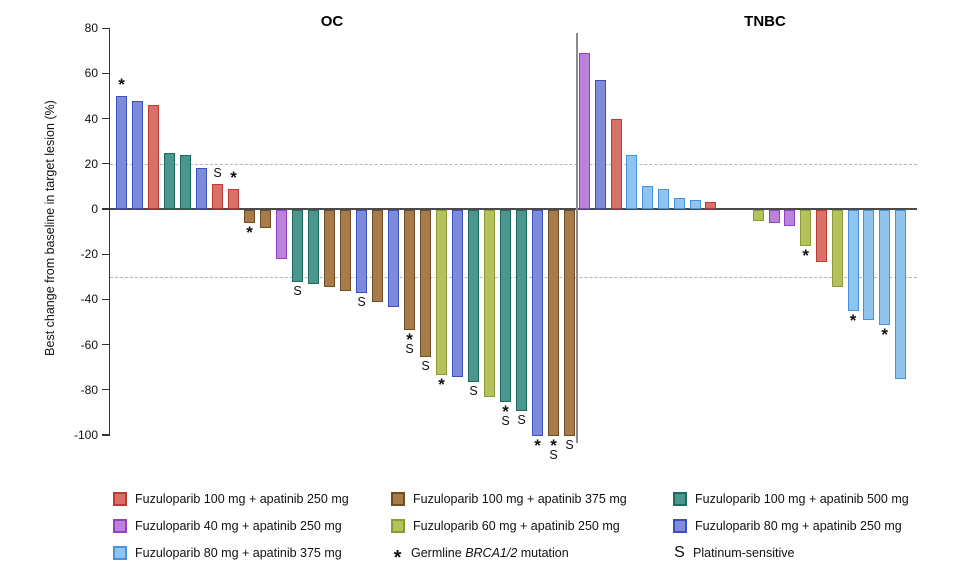 The height and width of the screenshot is (578, 976). I want to click on legend-swatch-teal, so click(680, 498).